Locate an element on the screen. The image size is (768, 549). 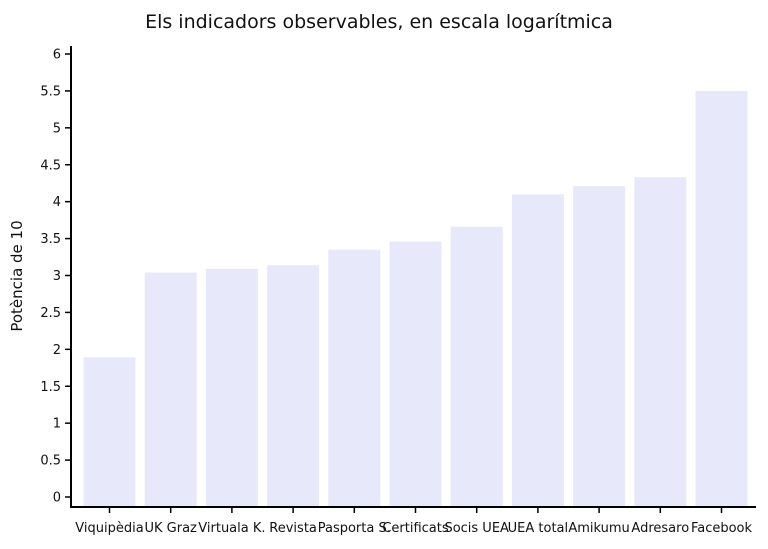
y-axis-ticks: 0 0.5 1 1.5 2 2.5 3 3.5 4 4.5 5 5.5 6 is located at coordinates (55, 277).